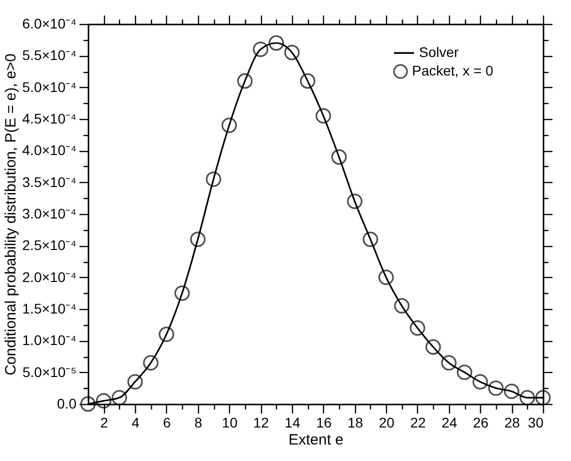  I want to click on x-tick-label: 14, so click(292, 422).